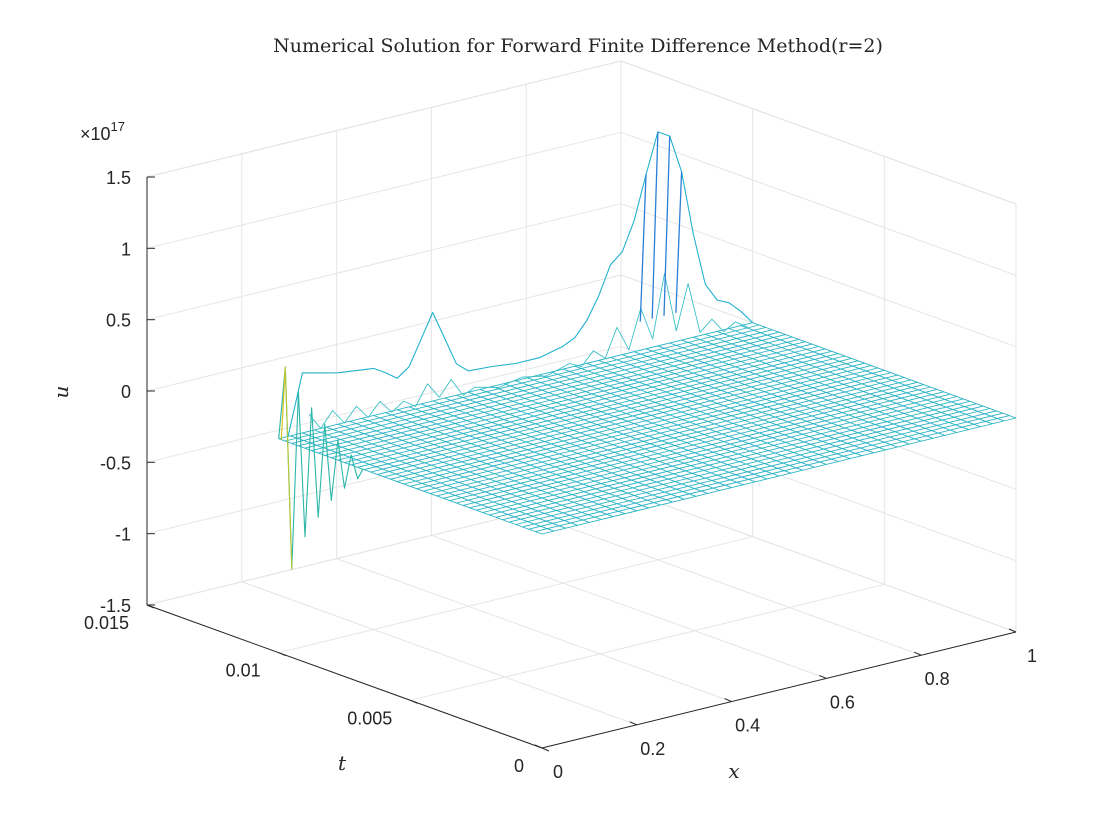 The height and width of the screenshot is (840, 1120). Describe the element at coordinates (115, 463) in the screenshot. I see `z-tick-label: -0.5` at that location.